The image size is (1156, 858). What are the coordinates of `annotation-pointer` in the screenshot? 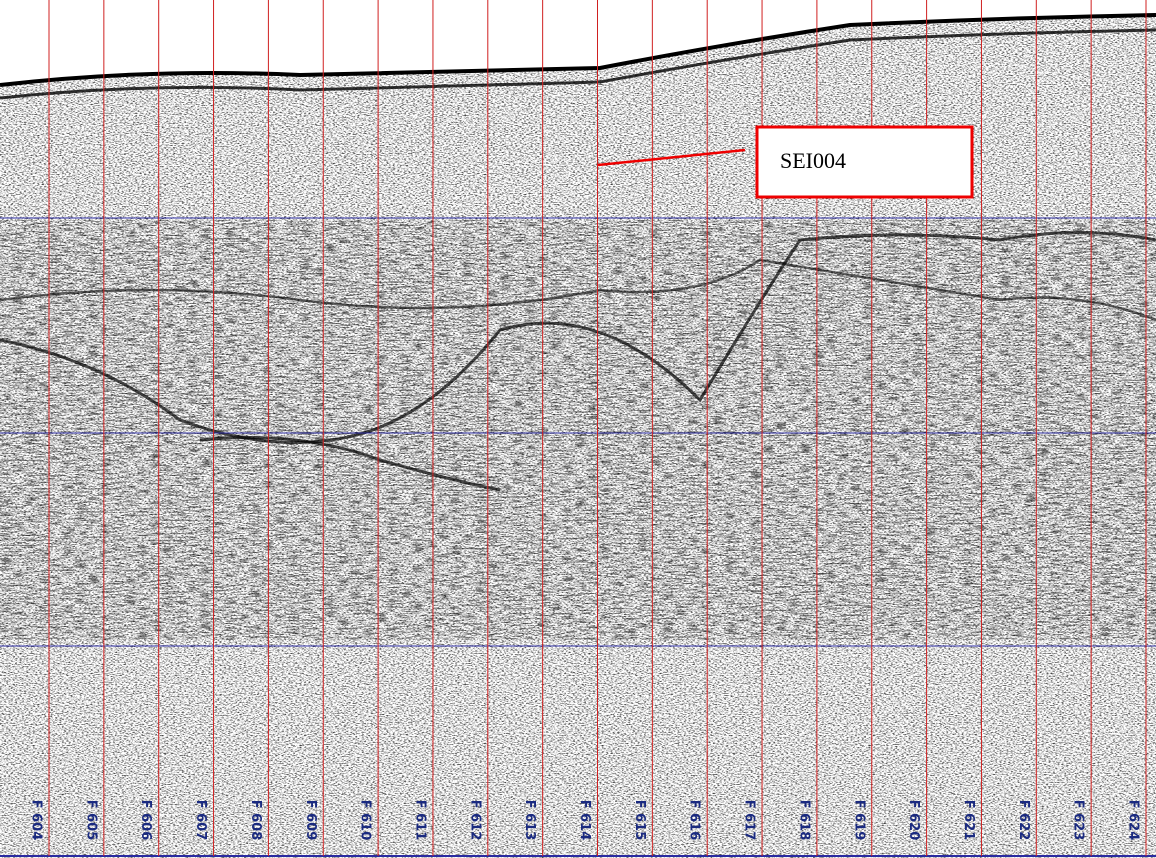 It's located at (671, 157).